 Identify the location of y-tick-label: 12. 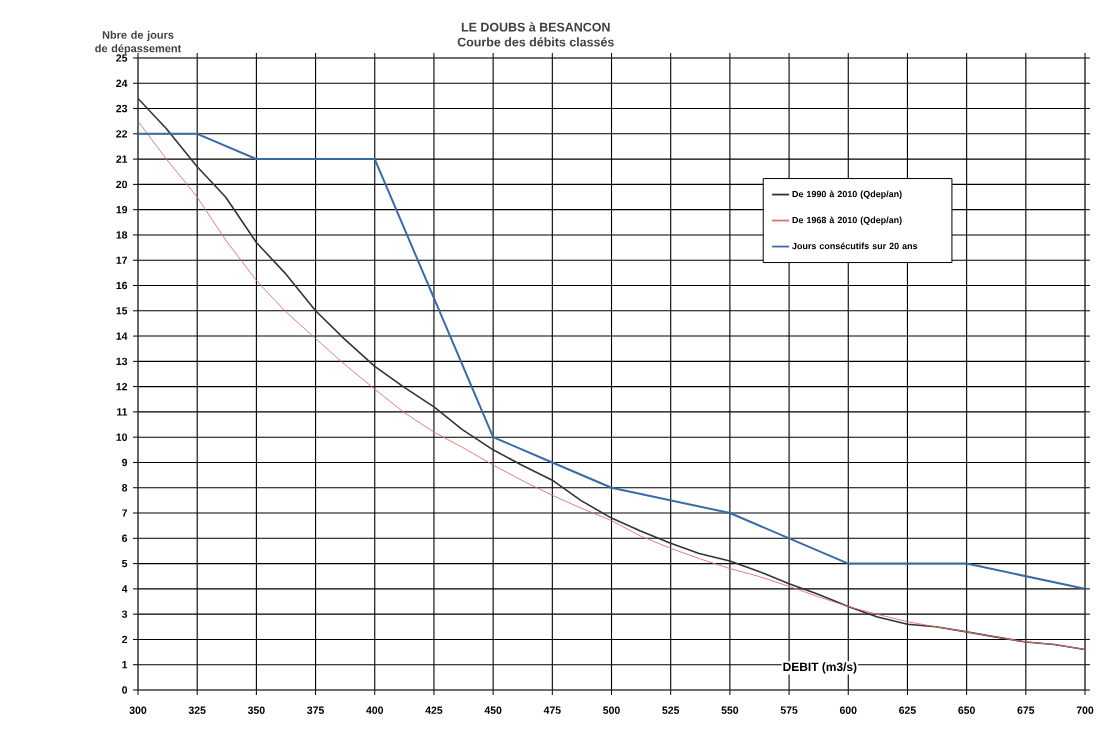
(122, 386).